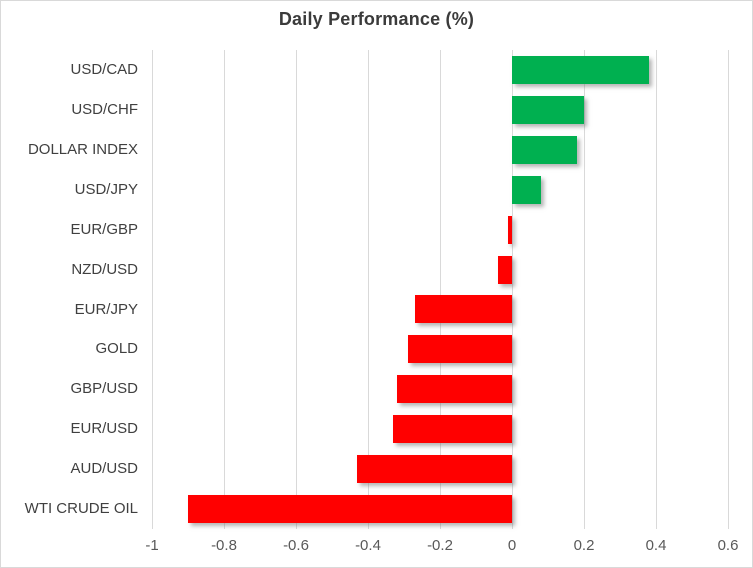 This screenshot has height=568, width=753. I want to click on x-tick-label: -1, so click(152, 545).